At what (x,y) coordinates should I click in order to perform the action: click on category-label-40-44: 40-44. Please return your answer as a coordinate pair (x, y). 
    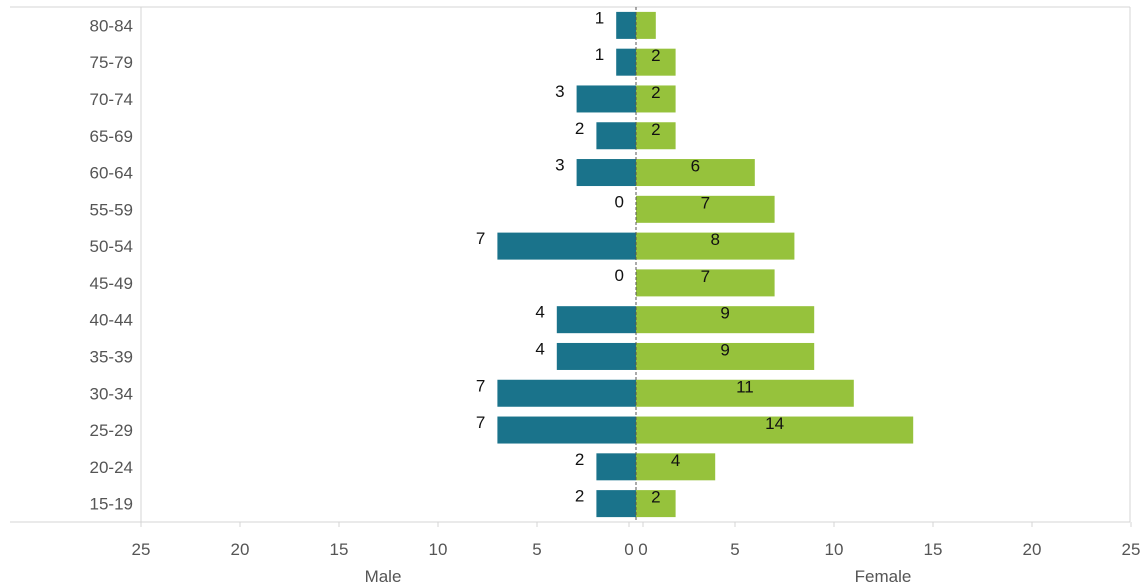
    Looking at the image, I should click on (111, 320).